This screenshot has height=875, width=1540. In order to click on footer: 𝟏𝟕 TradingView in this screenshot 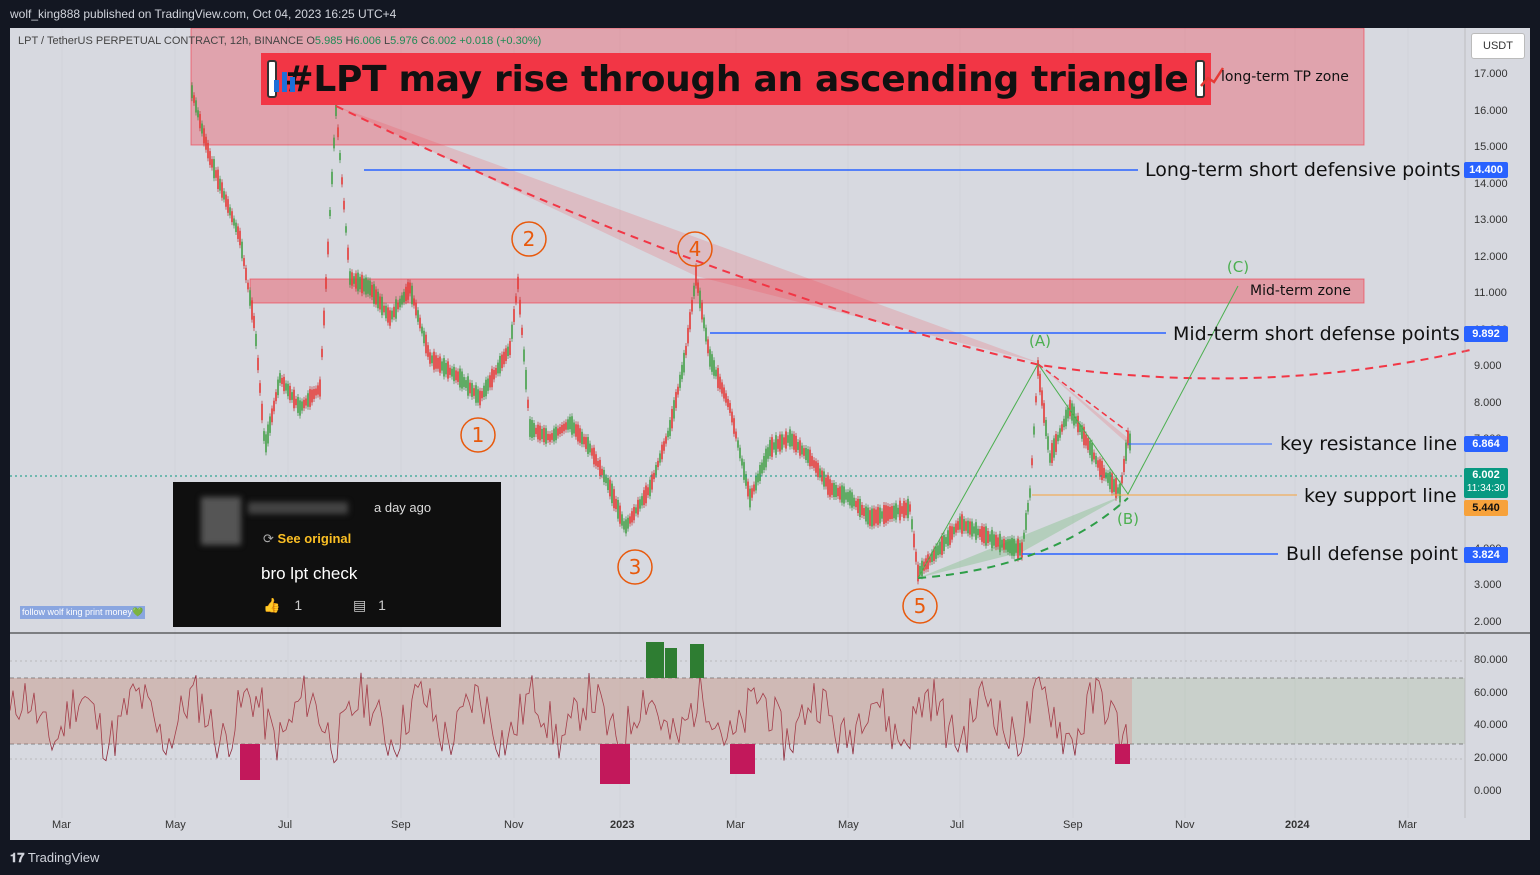, I will do `click(770, 857)`.